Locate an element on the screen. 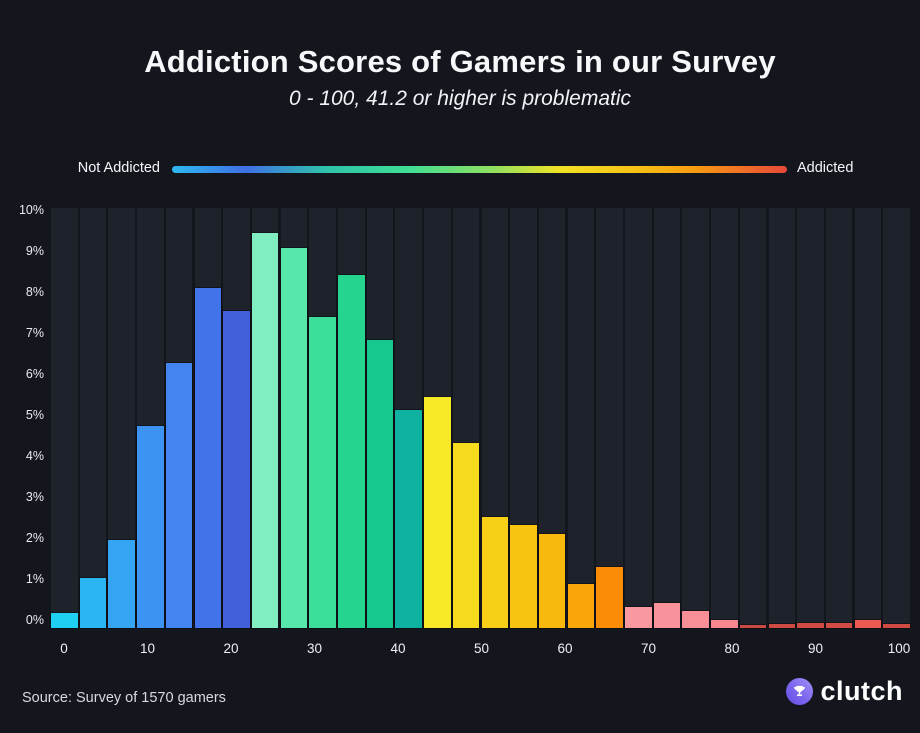 Image resolution: width=920 pixels, height=733 pixels. y-tick-label: 7% is located at coordinates (34, 333).